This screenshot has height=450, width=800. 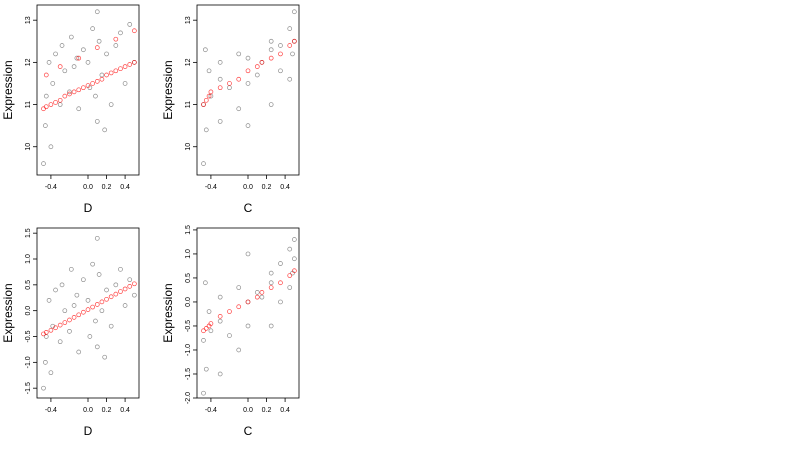 What do you see at coordinates (248, 208) in the screenshot?
I see `x-axis-title: C` at bounding box center [248, 208].